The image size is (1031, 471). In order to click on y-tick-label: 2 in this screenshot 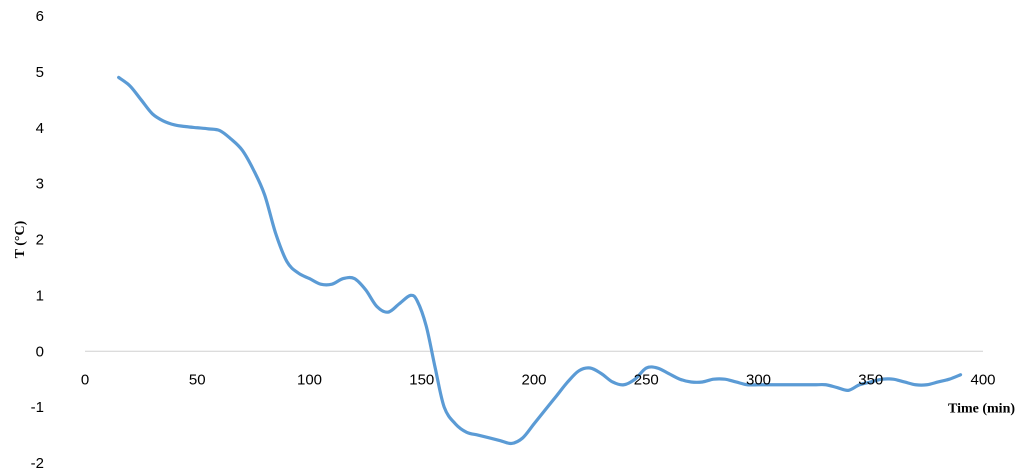, I will do `click(40, 240)`.